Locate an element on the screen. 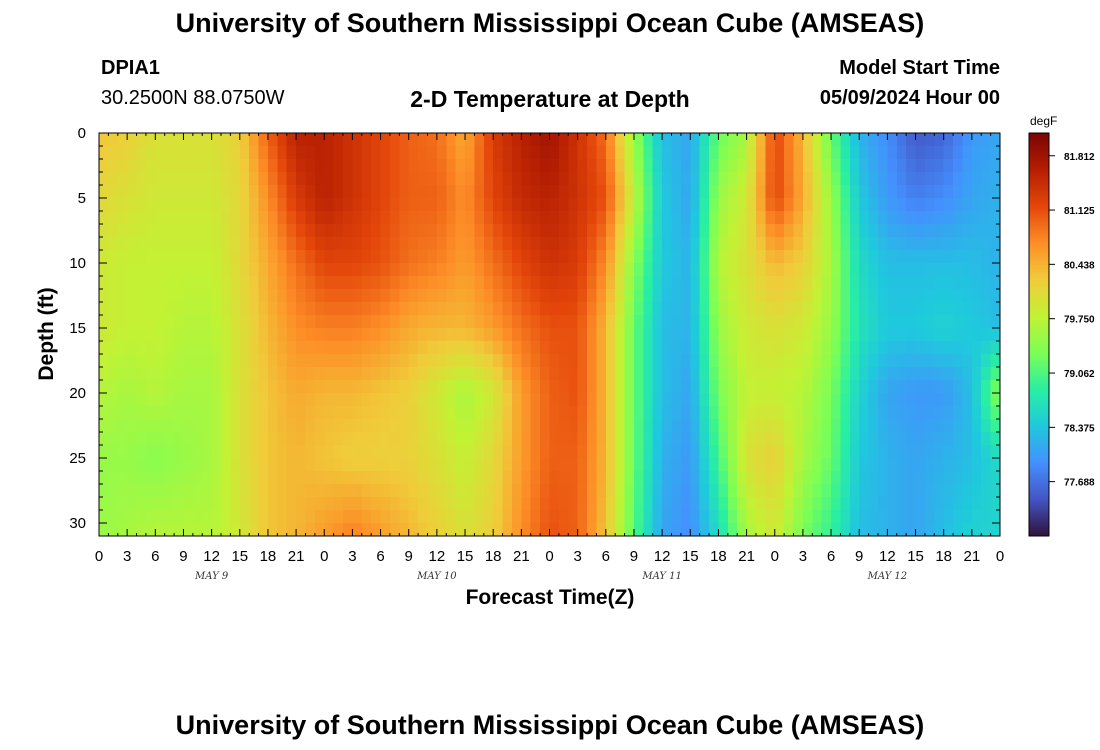  x-tick-label: 9 is located at coordinates (859, 556).